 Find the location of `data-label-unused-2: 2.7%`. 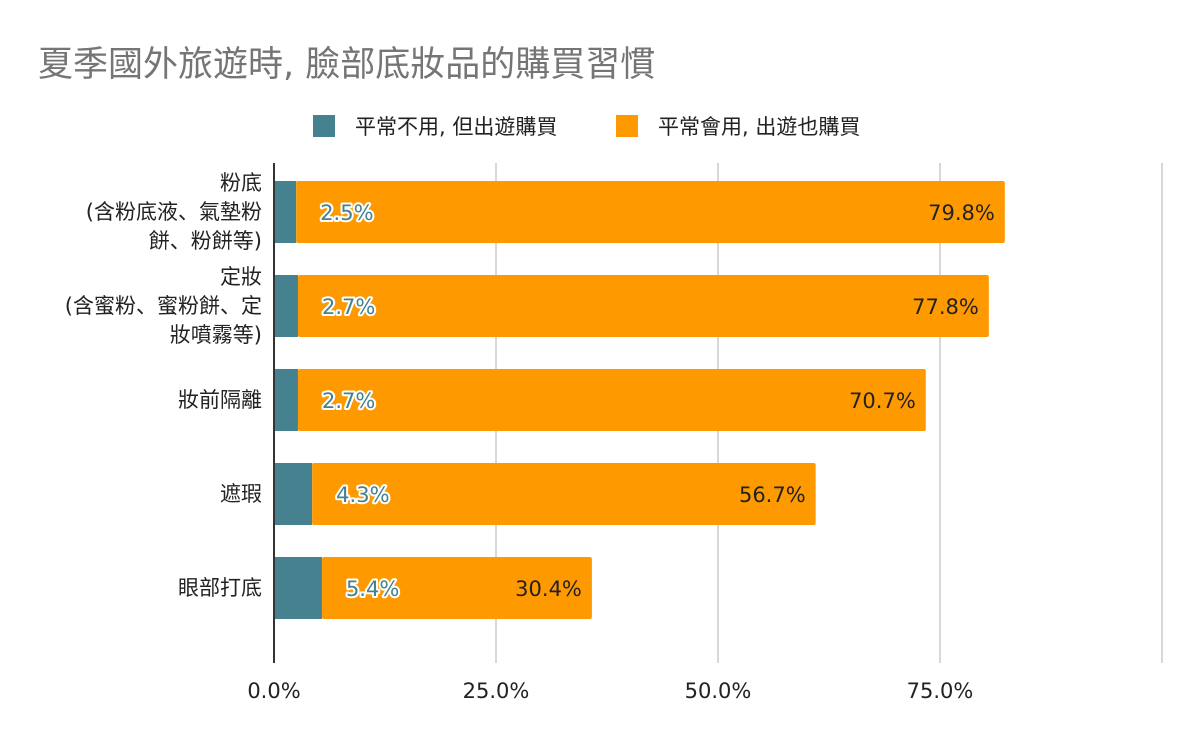

data-label-unused-2: 2.7% is located at coordinates (348, 401).